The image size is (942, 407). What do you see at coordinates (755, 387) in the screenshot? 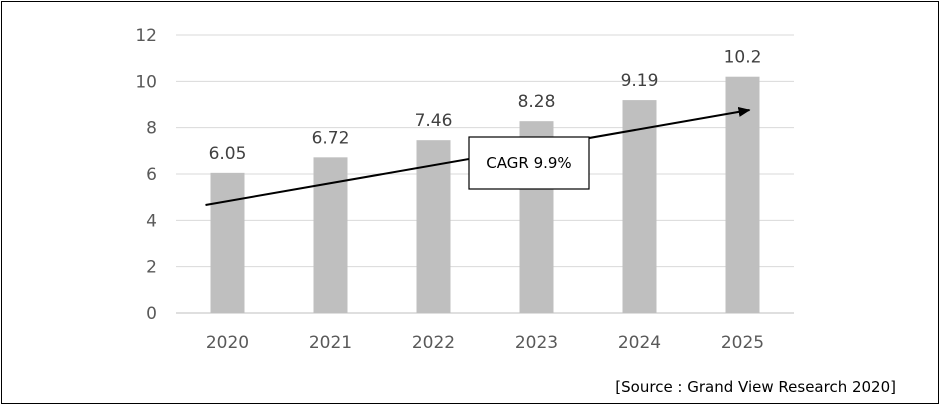
I see `source-note: [Source : Grand View Research 2020]` at bounding box center [755, 387].